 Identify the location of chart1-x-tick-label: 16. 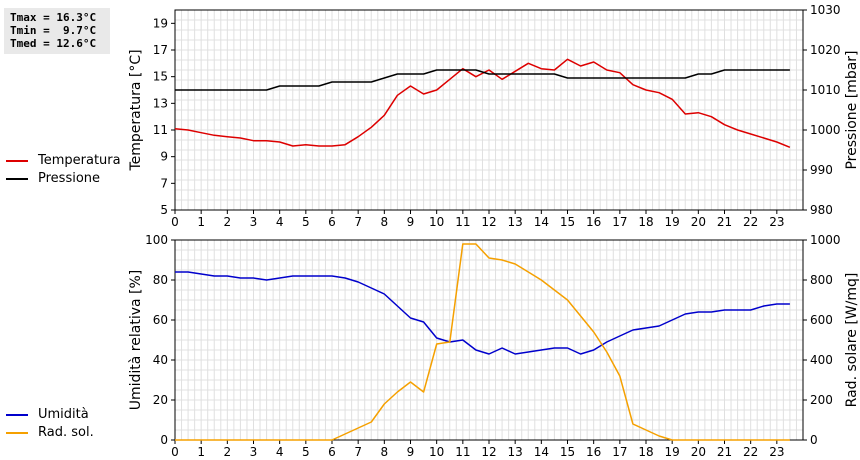
(593, 222).